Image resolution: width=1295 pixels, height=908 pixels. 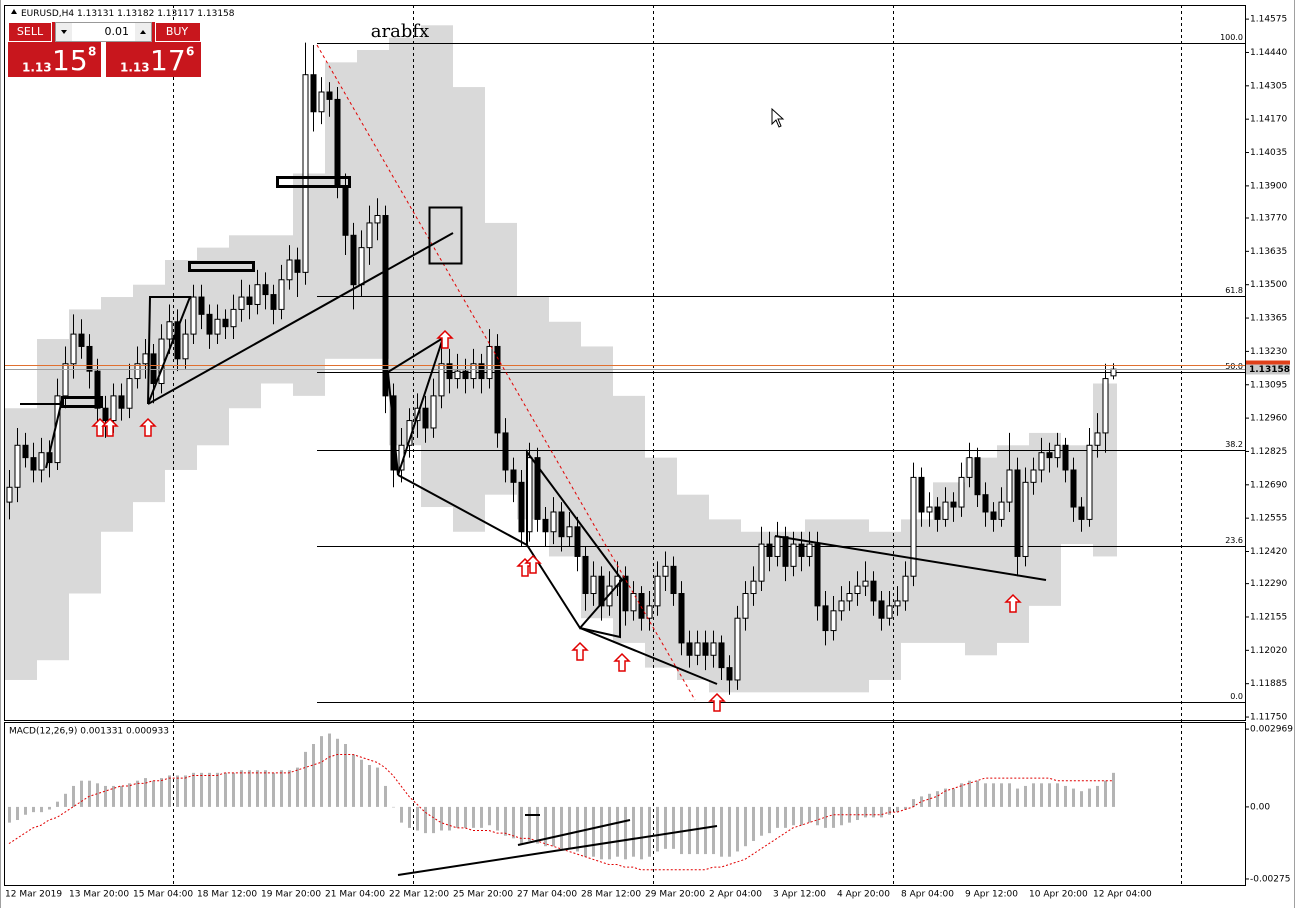 I want to click on lot-value: 0.01, so click(x=117, y=31).